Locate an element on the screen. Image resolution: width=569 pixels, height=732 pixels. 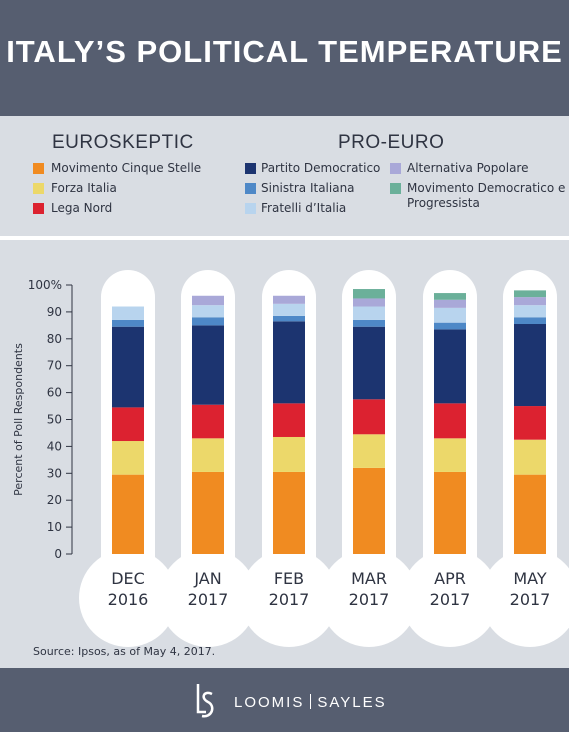
legend-label-fi: Forza Italia is located at coordinates (84, 188).